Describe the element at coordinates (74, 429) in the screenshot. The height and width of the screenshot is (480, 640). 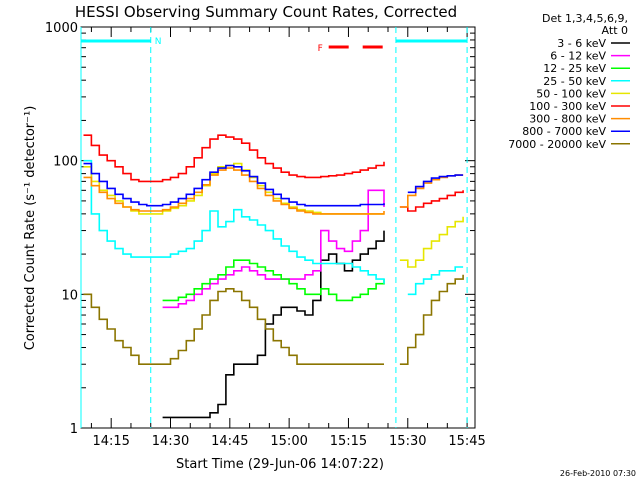
I see `y-tick-label: 1` at that location.